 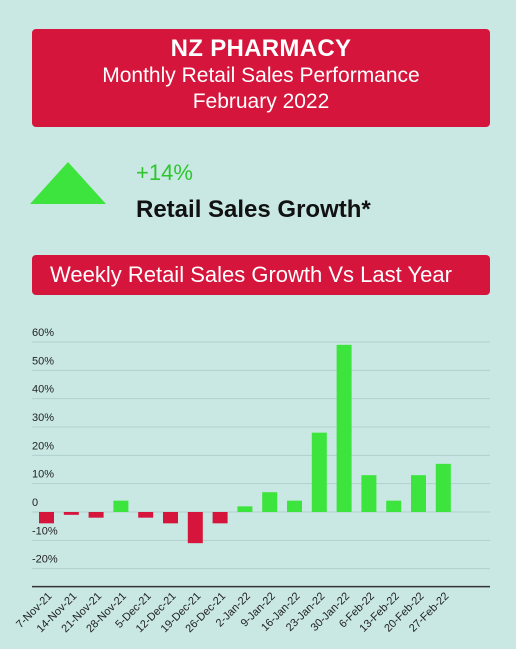 I want to click on header-subtitle: Monthly Retail Sales Performance, so click(x=261, y=75).